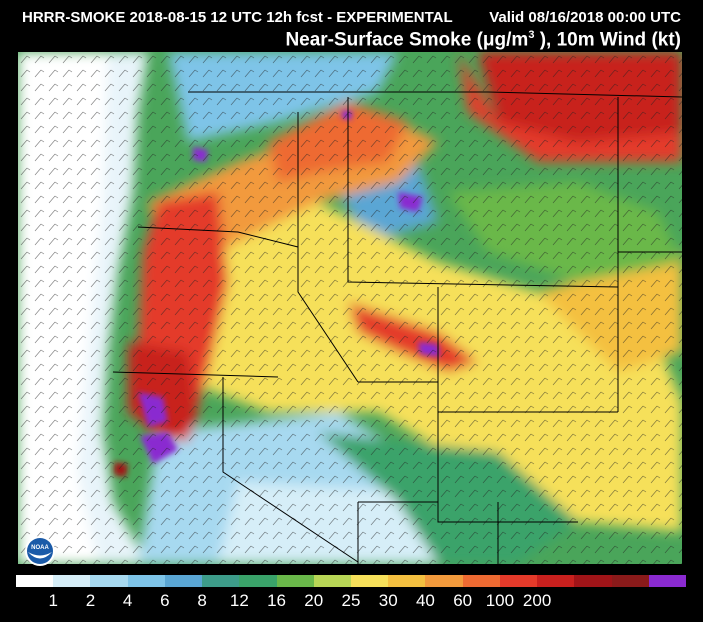 Image resolution: width=703 pixels, height=622 pixels. I want to click on noaa-logo-text: NOAA, so click(40, 548).